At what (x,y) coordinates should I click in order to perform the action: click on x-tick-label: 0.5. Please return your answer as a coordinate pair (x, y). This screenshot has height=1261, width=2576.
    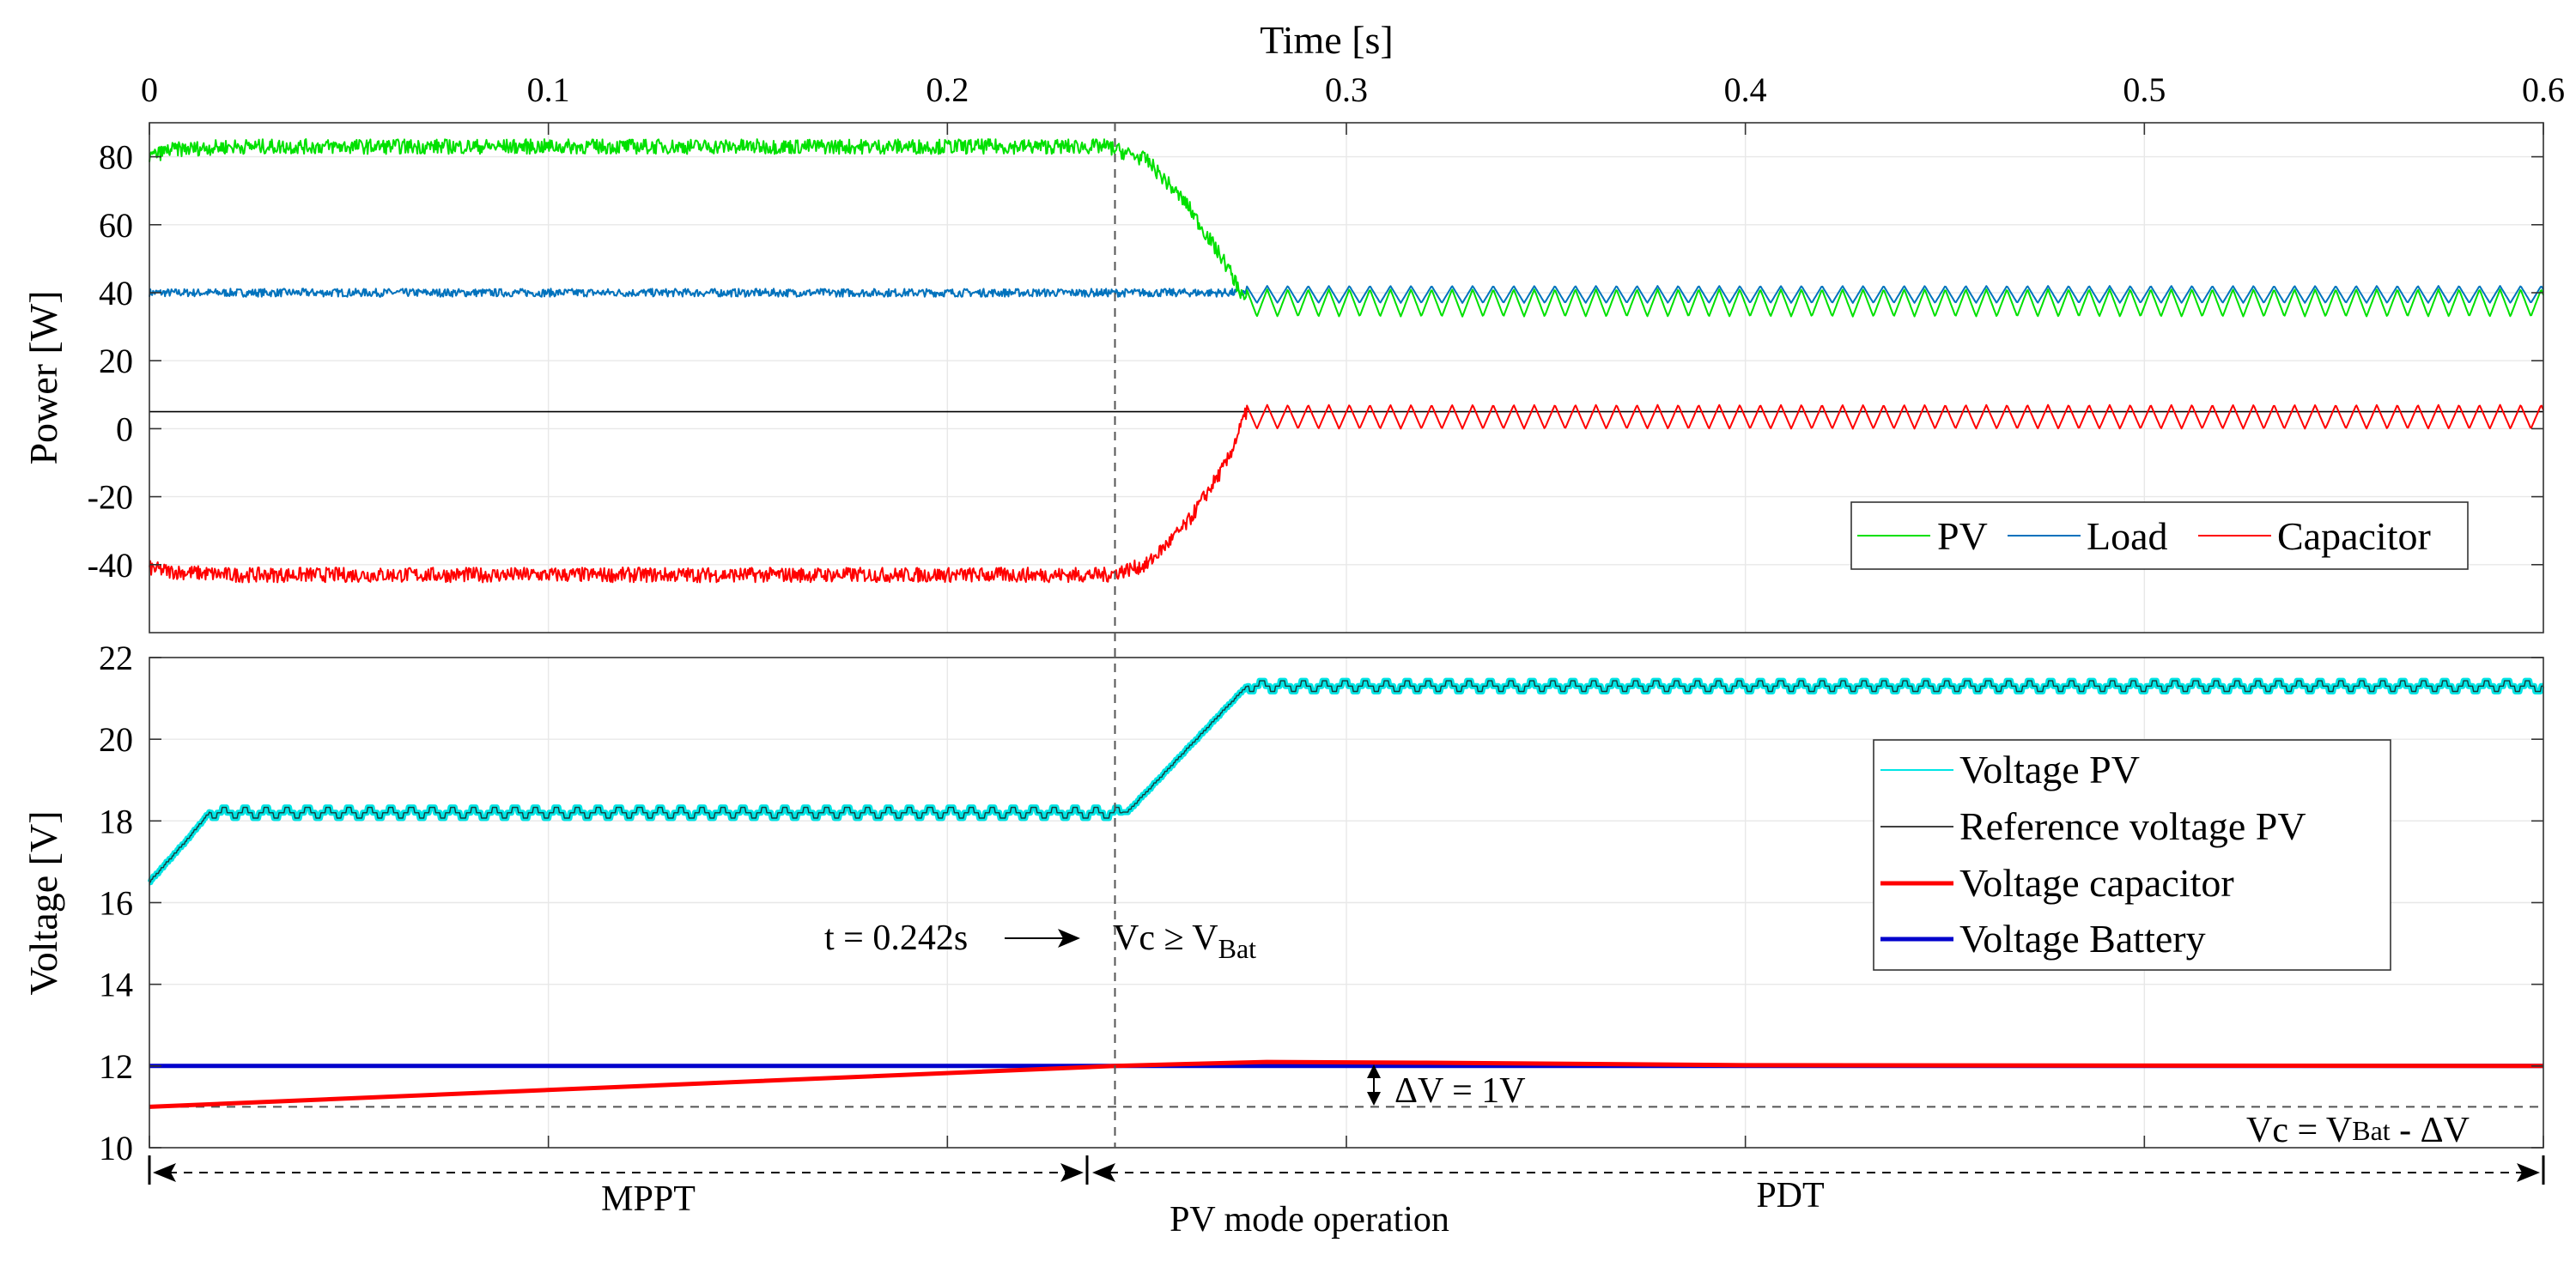
    Looking at the image, I should click on (2144, 89).